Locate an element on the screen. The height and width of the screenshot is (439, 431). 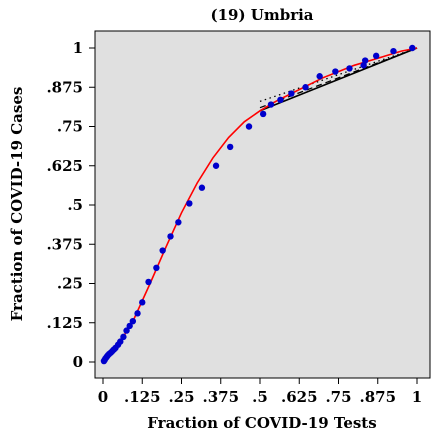
x-axis: 0 .125 .25 .375 .5 .625 .75 .875 1 is located at coordinates (260, 392).